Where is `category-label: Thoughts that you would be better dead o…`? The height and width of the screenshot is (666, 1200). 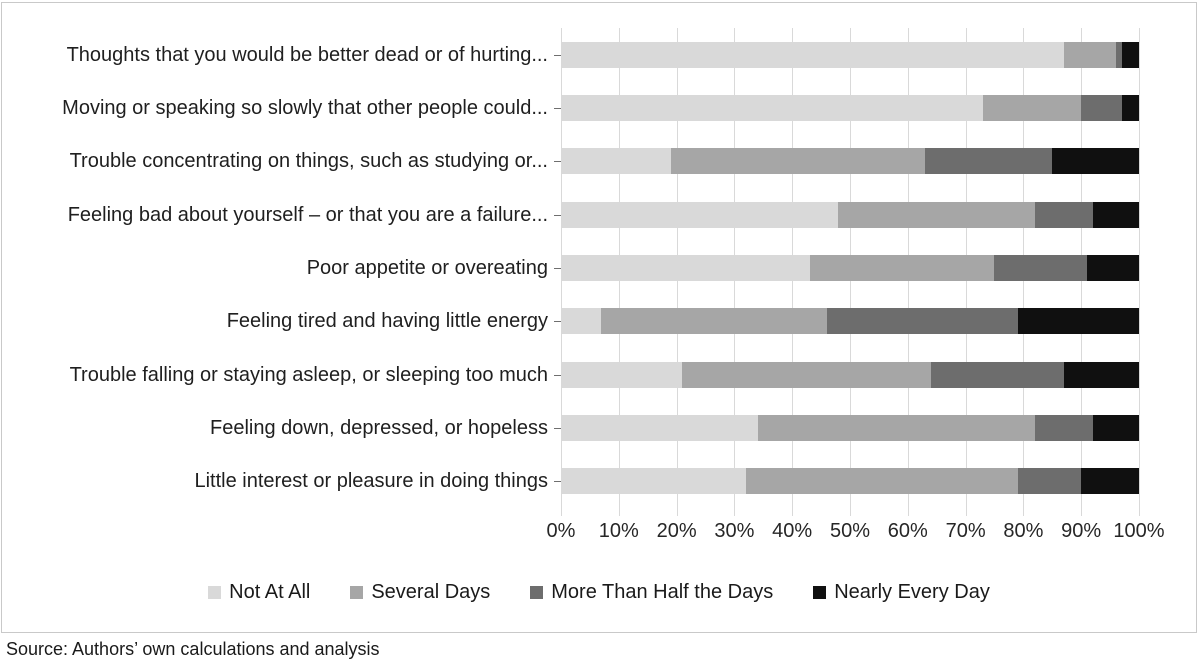 category-label: Thoughts that you would be better dead o… is located at coordinates (307, 54).